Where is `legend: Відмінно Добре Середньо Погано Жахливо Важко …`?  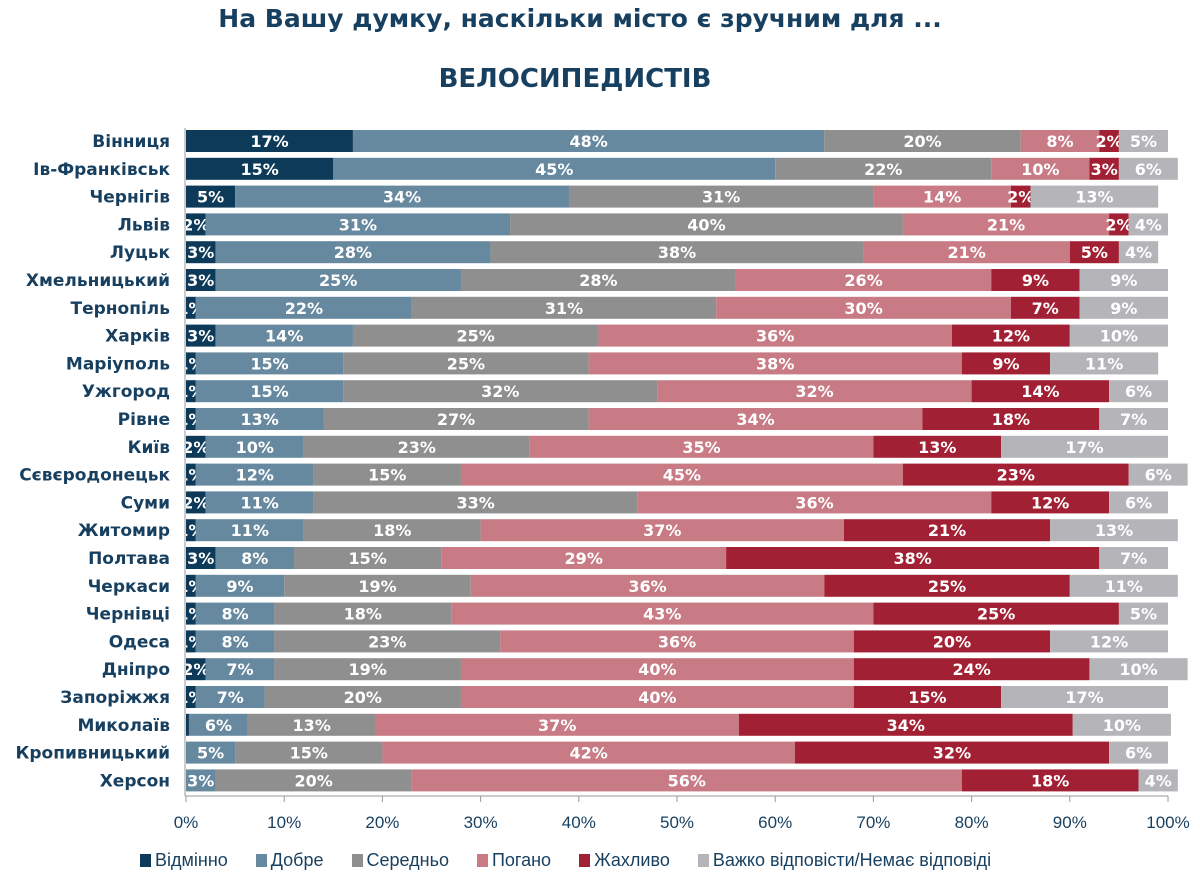 legend: Відмінно Добре Середньо Погано Жахливо Важко … is located at coordinates (565, 860).